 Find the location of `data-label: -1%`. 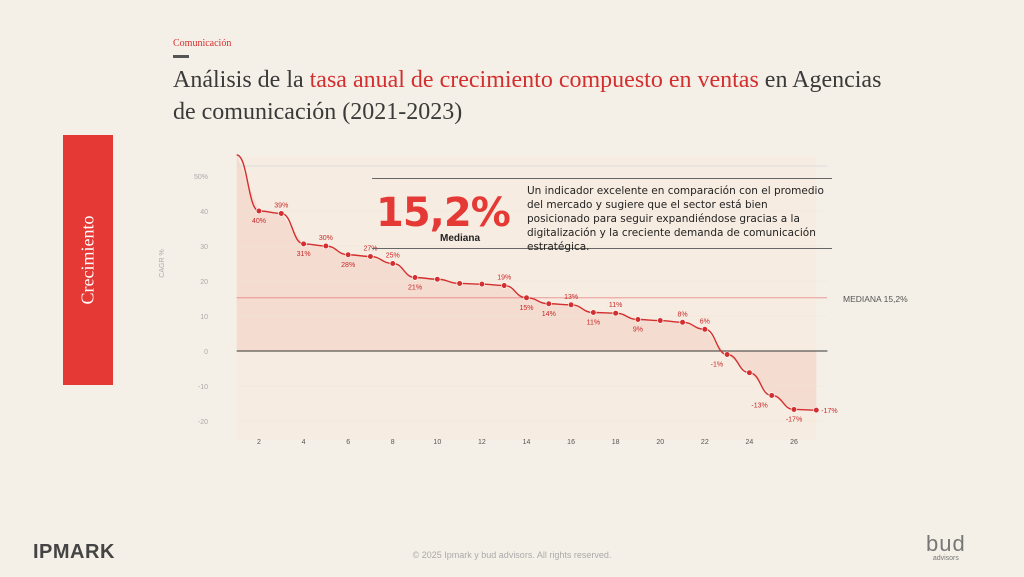

data-label: -1% is located at coordinates (717, 365).